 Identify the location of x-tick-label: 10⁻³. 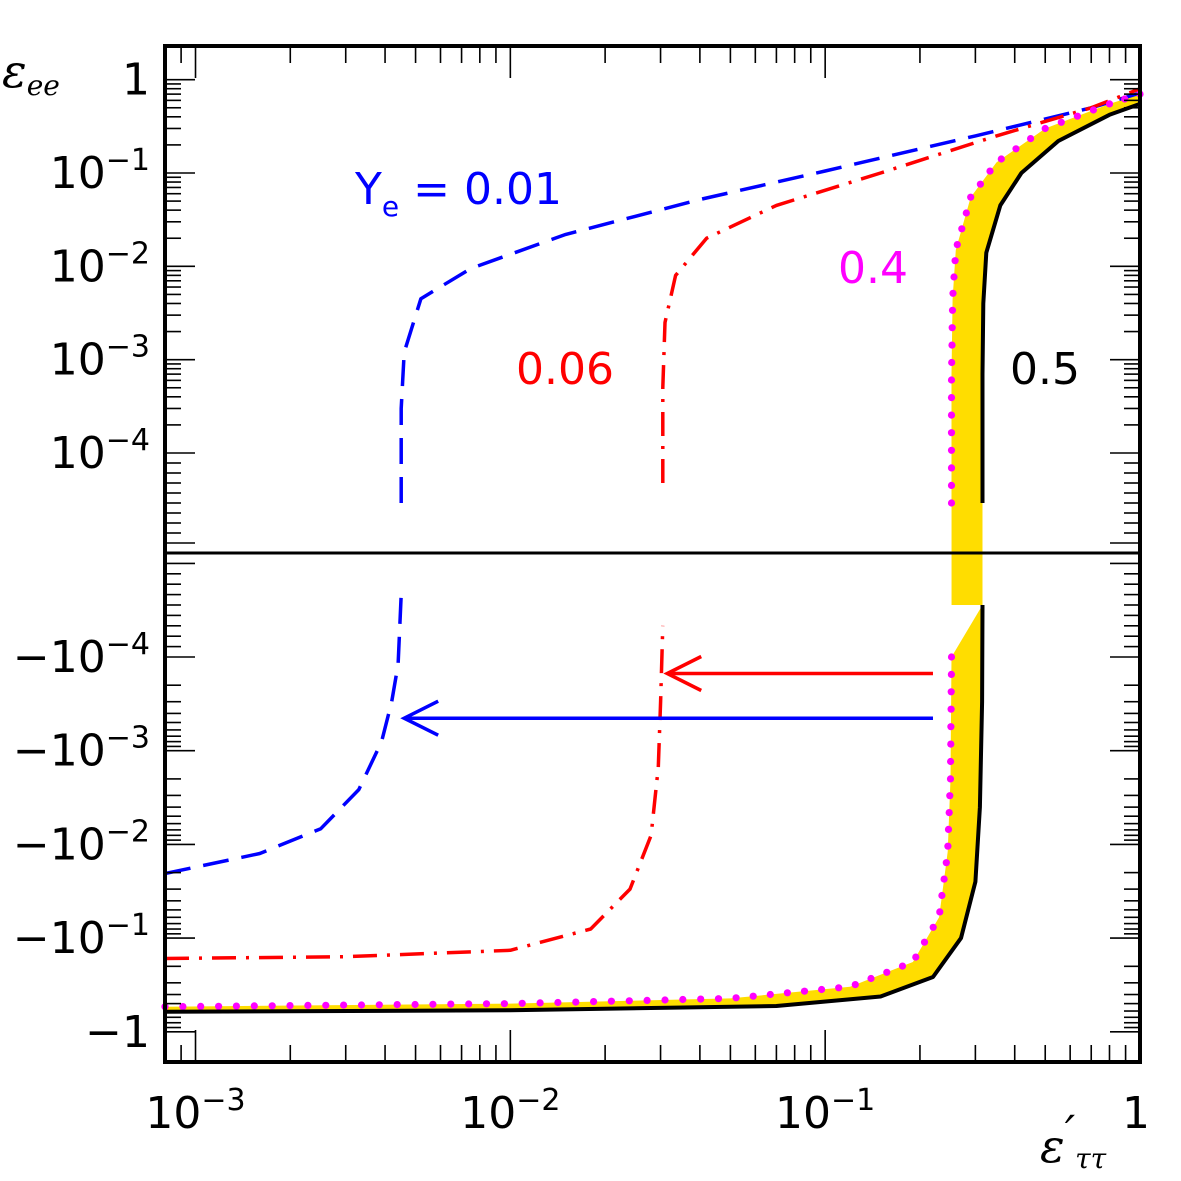
(195, 1111).